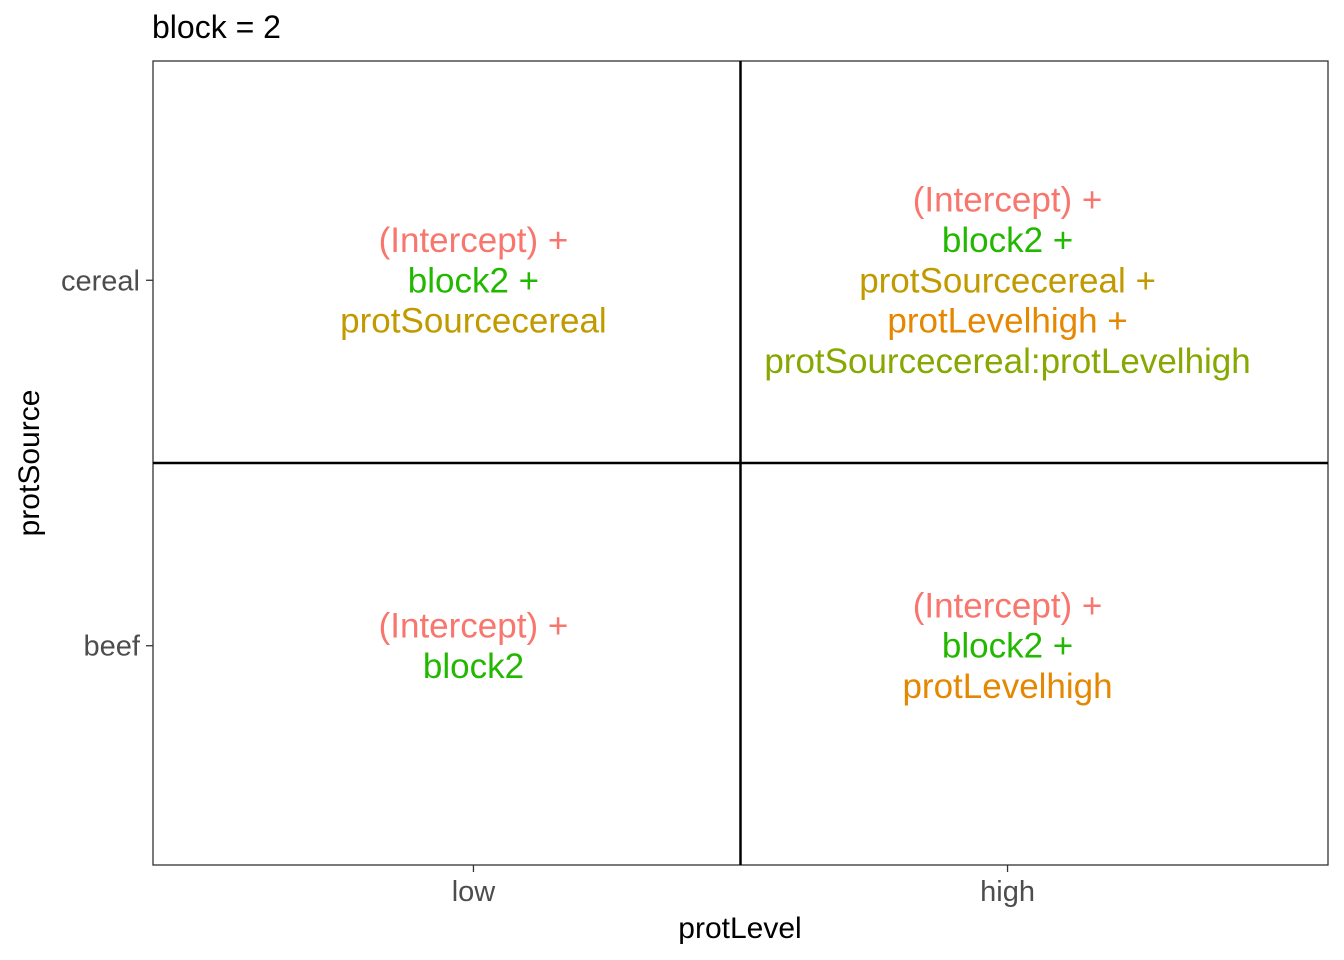  Describe the element at coordinates (473, 666) in the screenshot. I see `cell-term-label: block2` at that location.